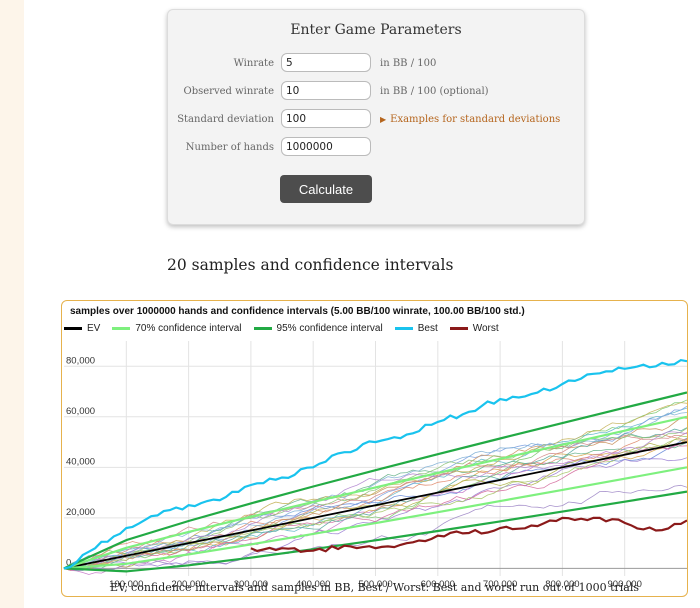 This screenshot has width=700, height=608. What do you see at coordinates (562, 584) in the screenshot?
I see `x-tick-label-7: 800,000` at bounding box center [562, 584].